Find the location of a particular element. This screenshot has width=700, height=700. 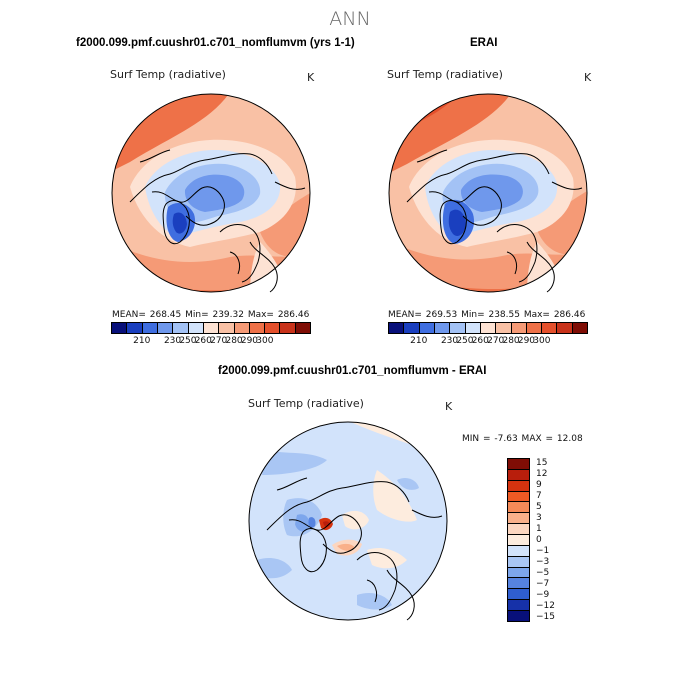

figure-title: ANN is located at coordinates (350, 19).